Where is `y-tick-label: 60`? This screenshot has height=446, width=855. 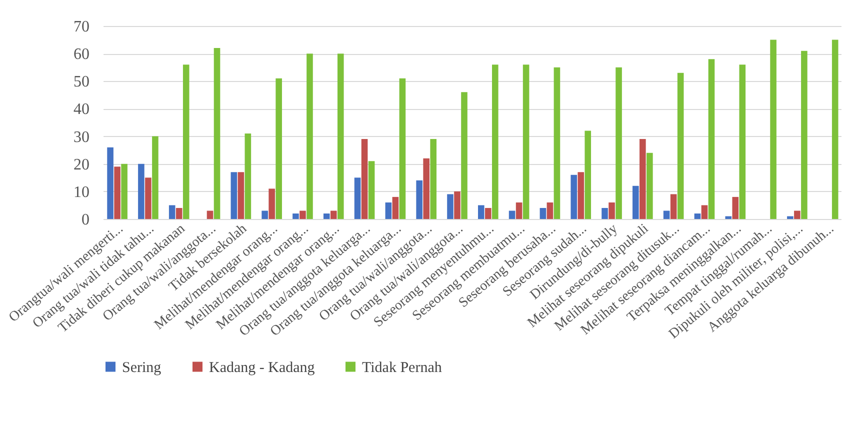 y-tick-label: 60 is located at coordinates (82, 55).